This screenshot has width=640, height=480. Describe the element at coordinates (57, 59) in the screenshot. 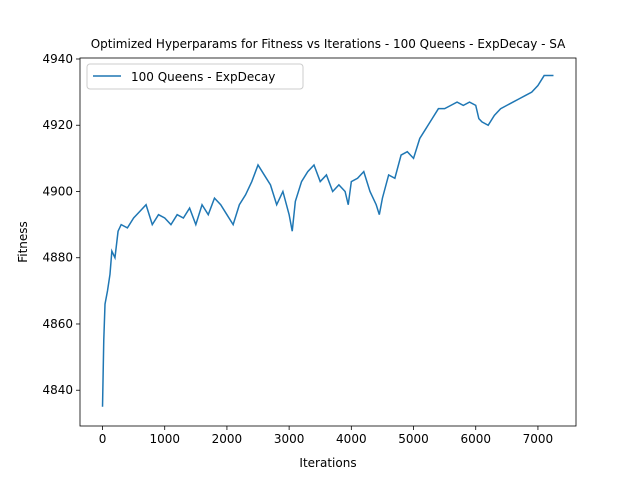

I see `y-tick-label: 4940` at that location.